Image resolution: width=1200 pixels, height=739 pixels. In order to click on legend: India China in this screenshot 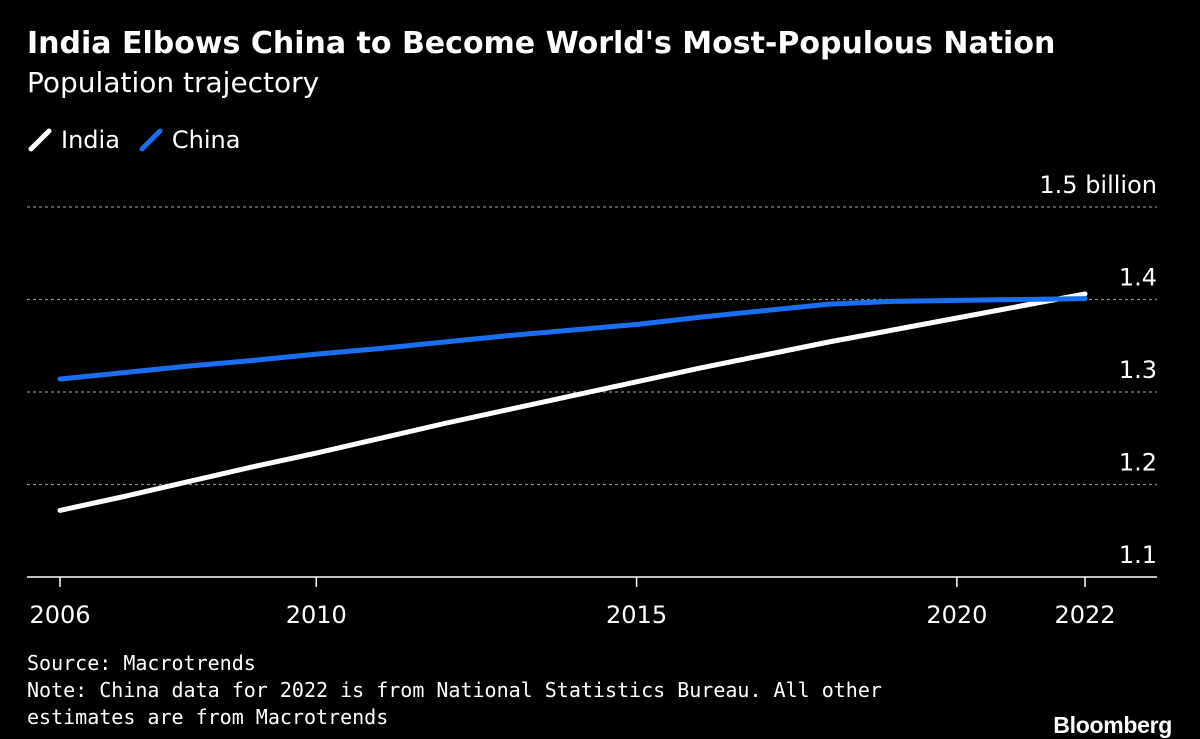, I will do `click(142, 140)`.